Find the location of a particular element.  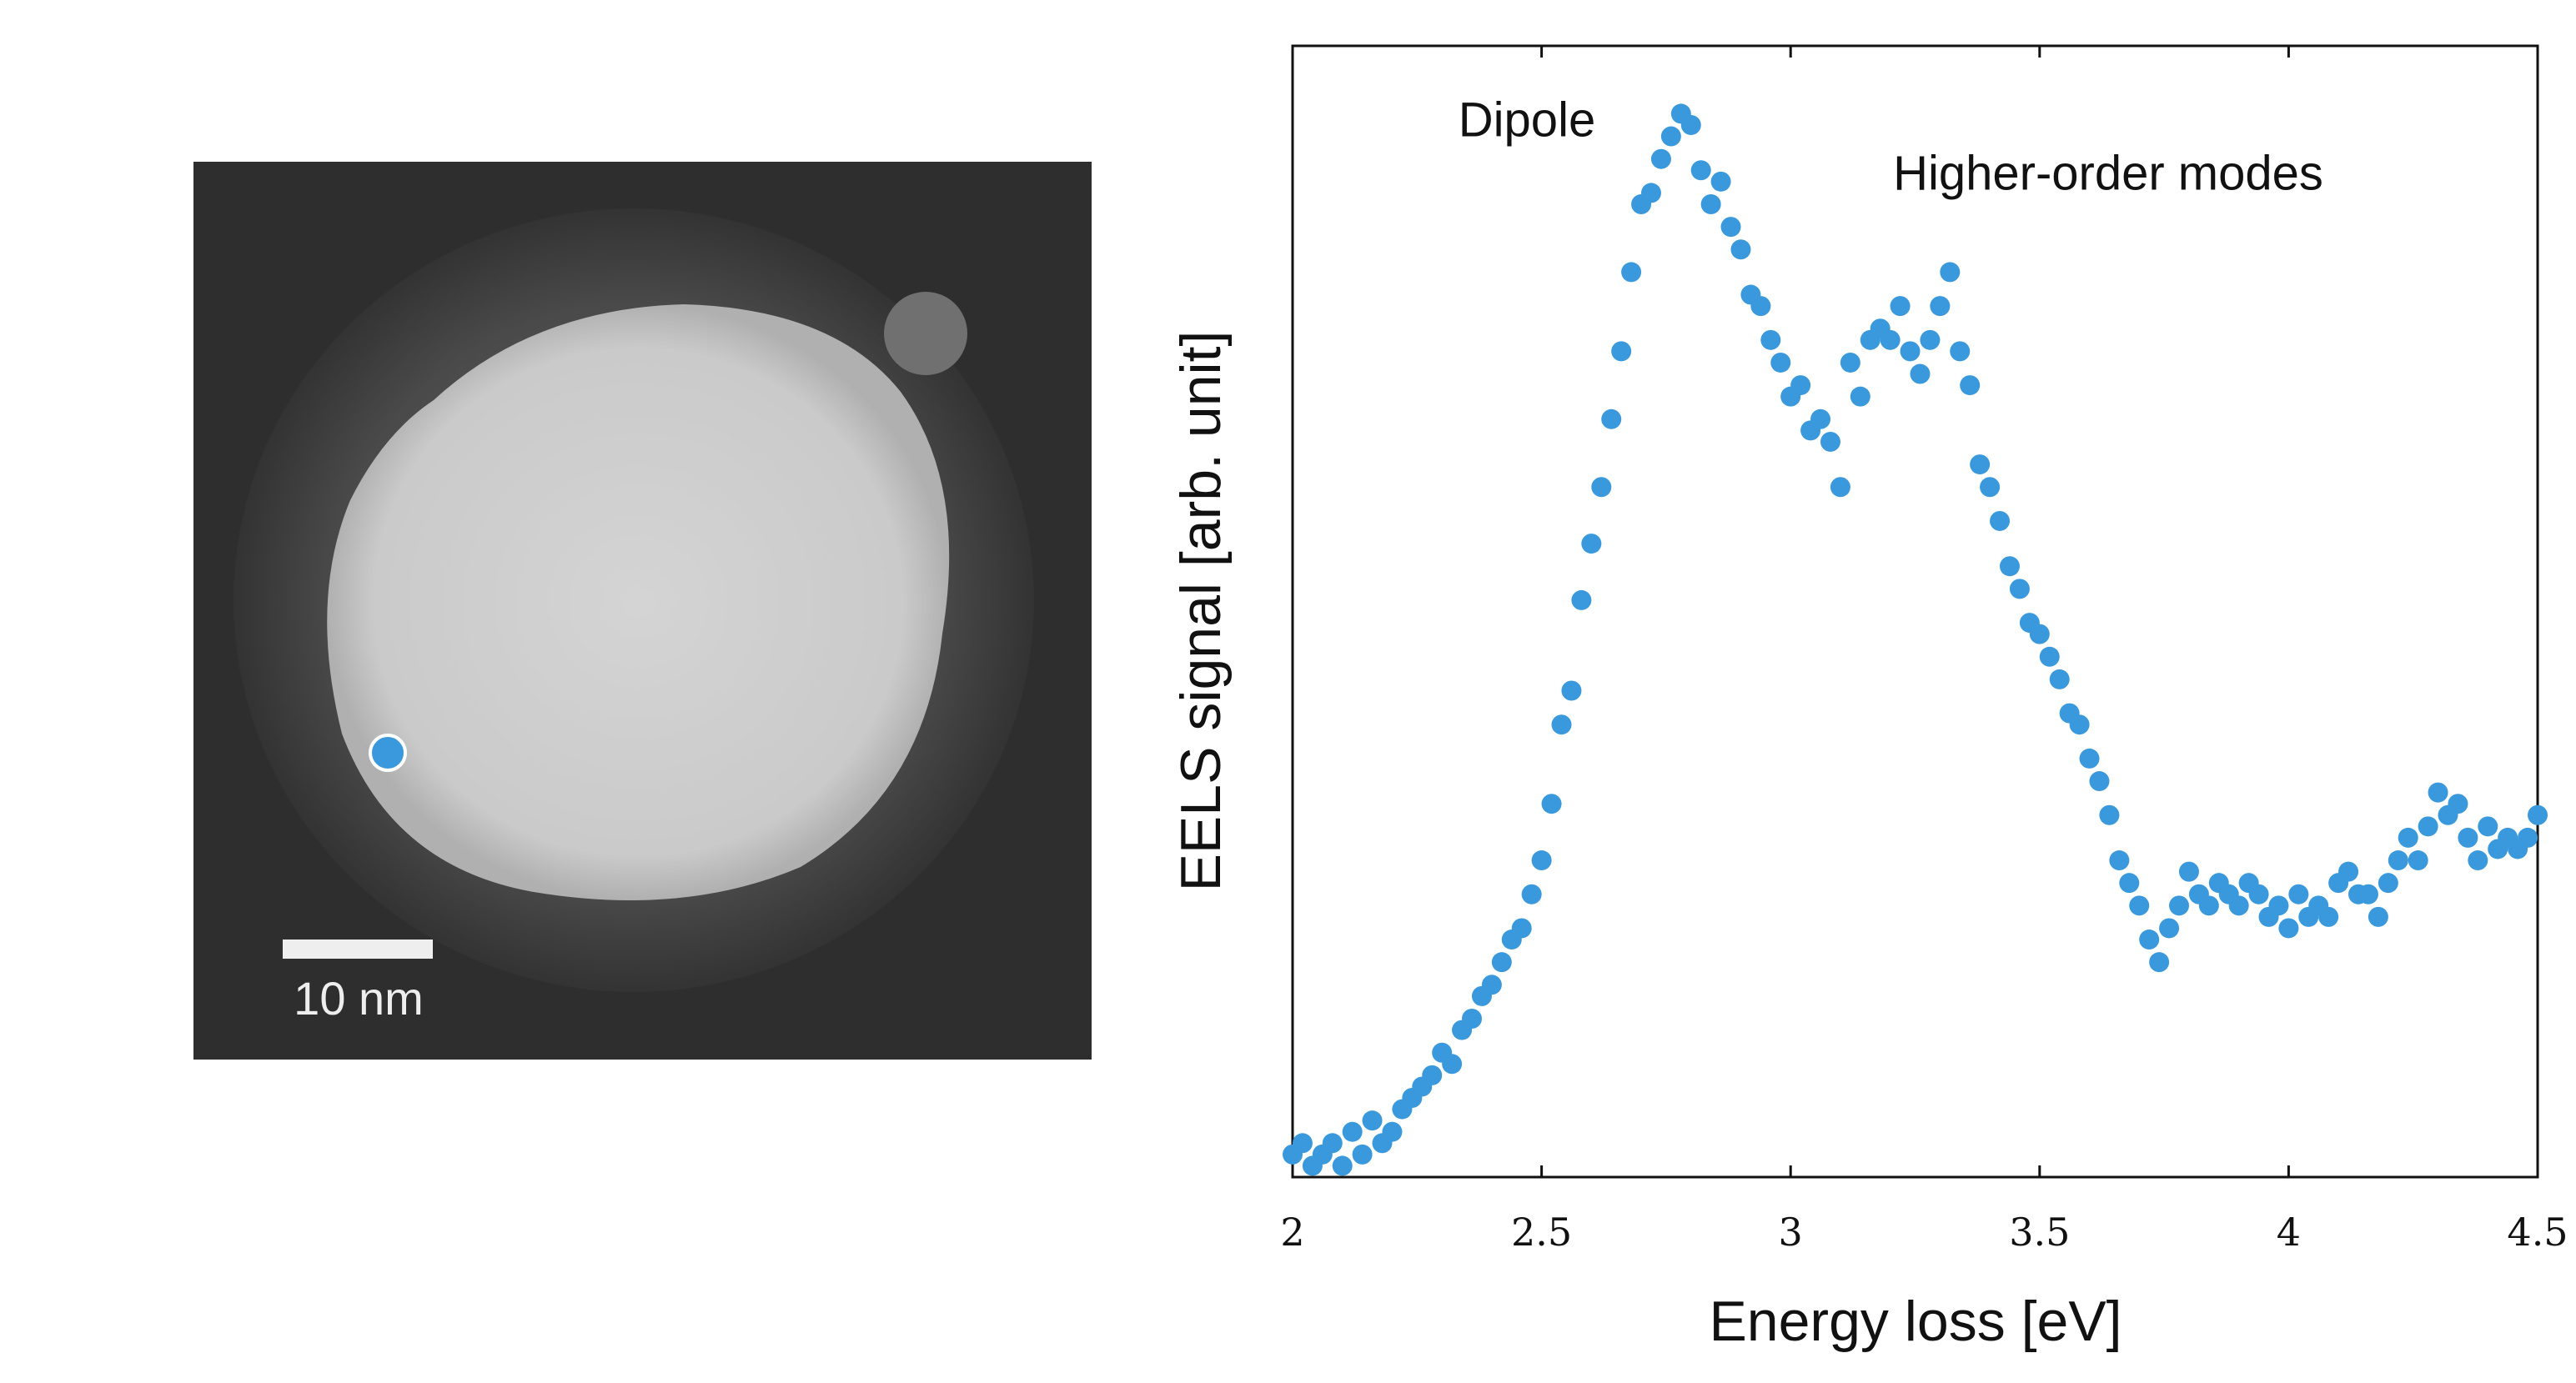

x-tick-label: 4.5 is located at coordinates (2537, 1232).